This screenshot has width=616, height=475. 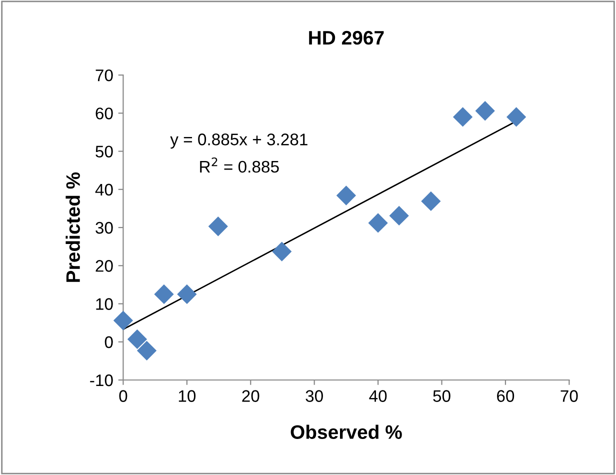 I want to click on y-axis-title: Predicted %, so click(x=73, y=227).